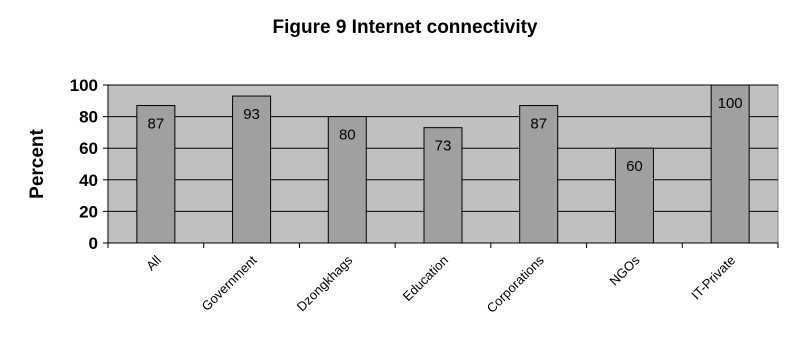 Image resolution: width=785 pixels, height=349 pixels. What do you see at coordinates (89, 164) in the screenshot?
I see `y-axis-ticks: 0 20 40 60 80 100` at bounding box center [89, 164].